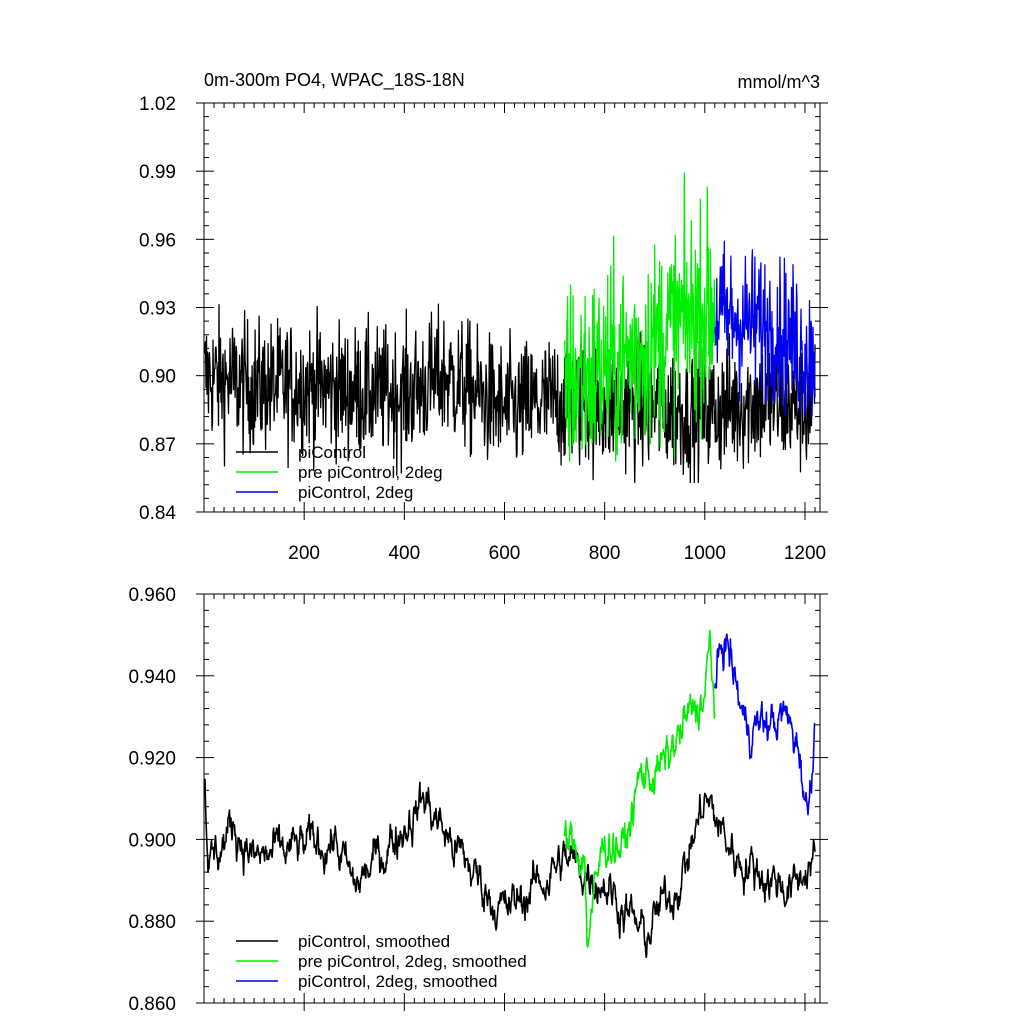 Image resolution: width=1024 pixels, height=1024 pixels. What do you see at coordinates (557, 553) in the screenshot?
I see `x-axis-labels: 200 400 600 800 1000 1200` at bounding box center [557, 553].